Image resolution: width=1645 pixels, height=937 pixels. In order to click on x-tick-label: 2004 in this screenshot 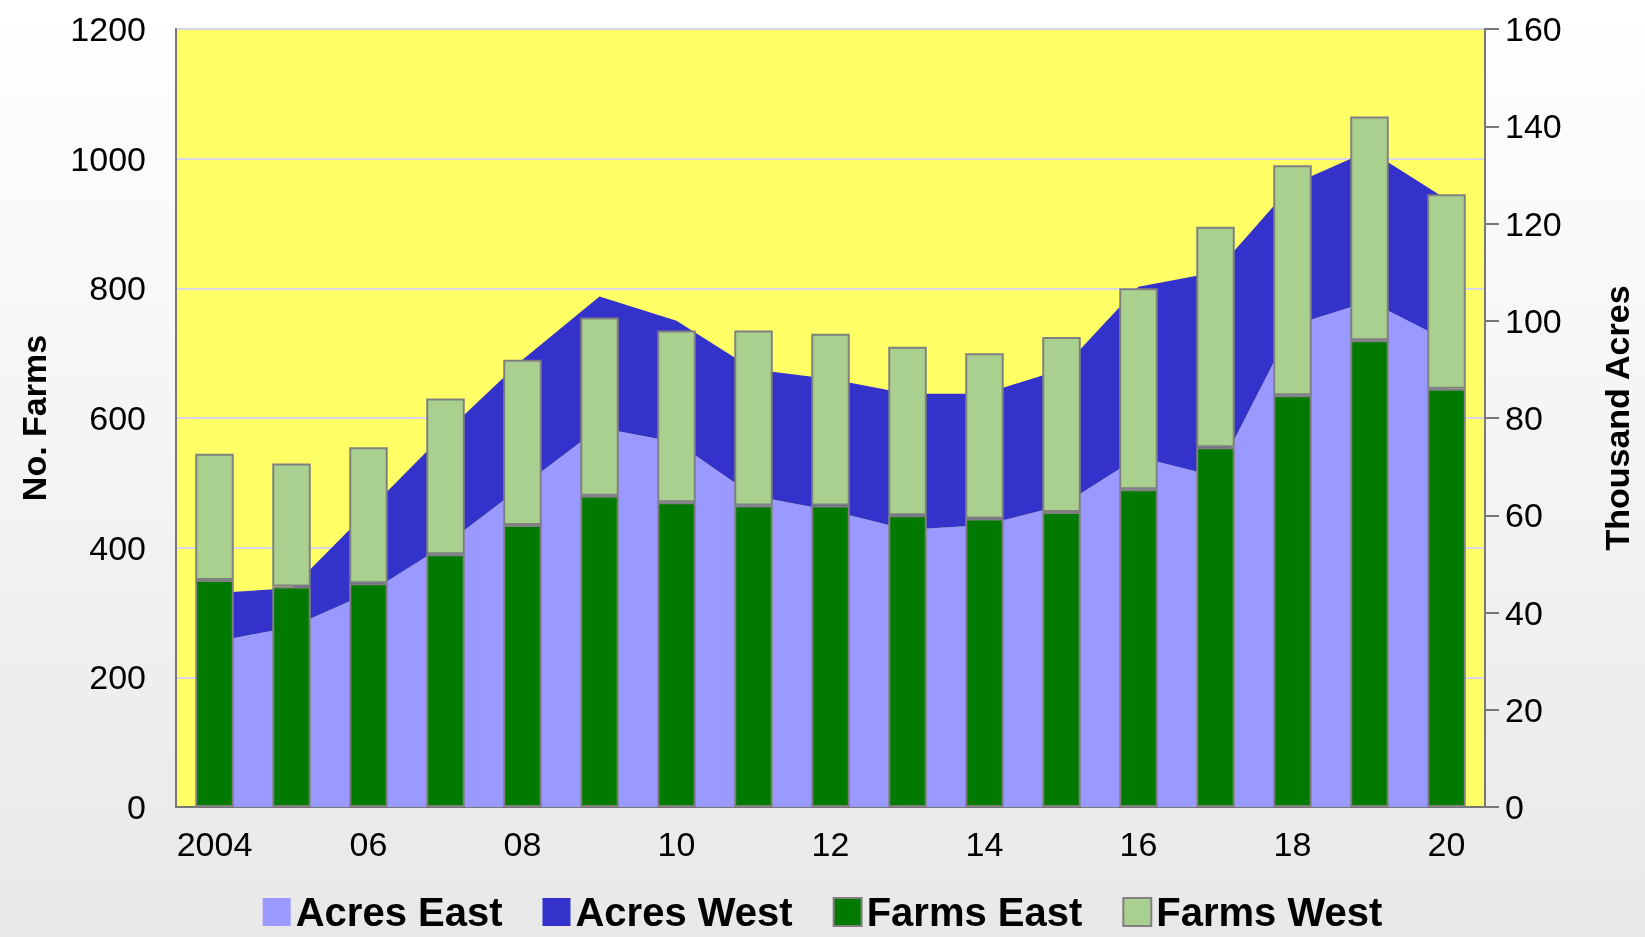, I will do `click(214, 844)`.